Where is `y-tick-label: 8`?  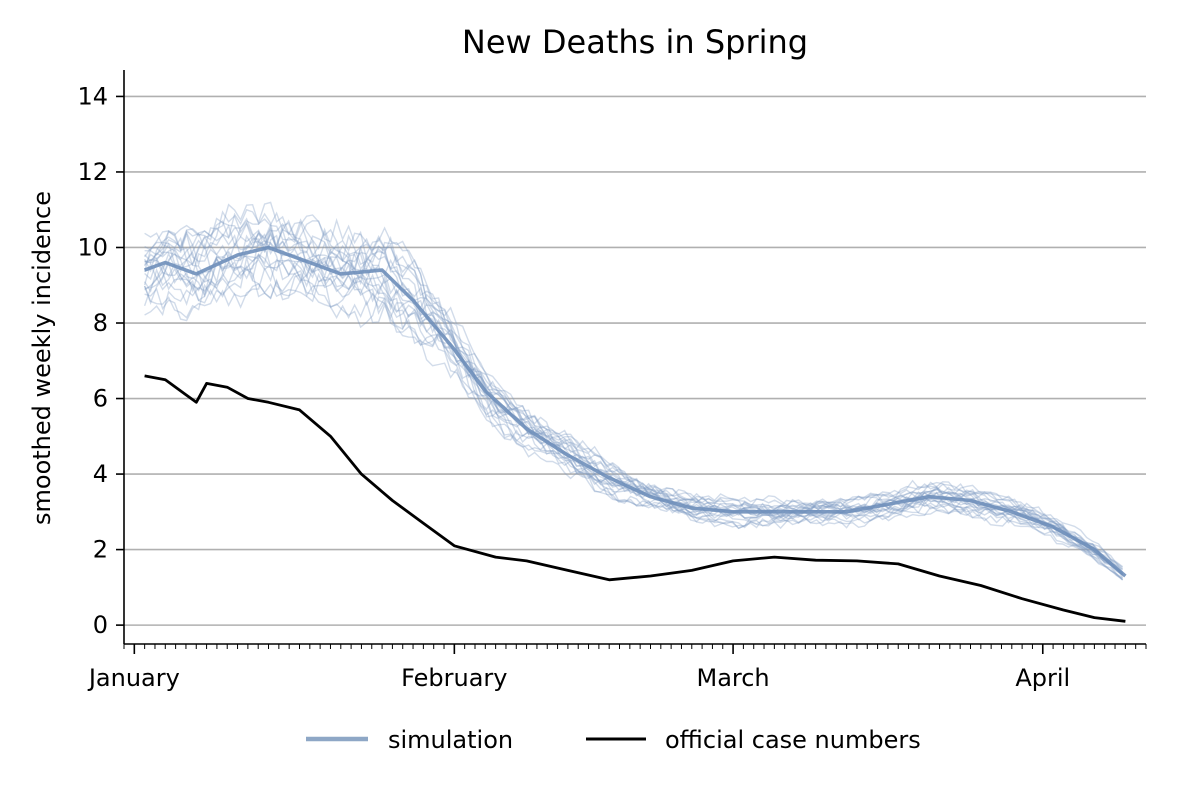
y-tick-label: 8 is located at coordinates (100, 323).